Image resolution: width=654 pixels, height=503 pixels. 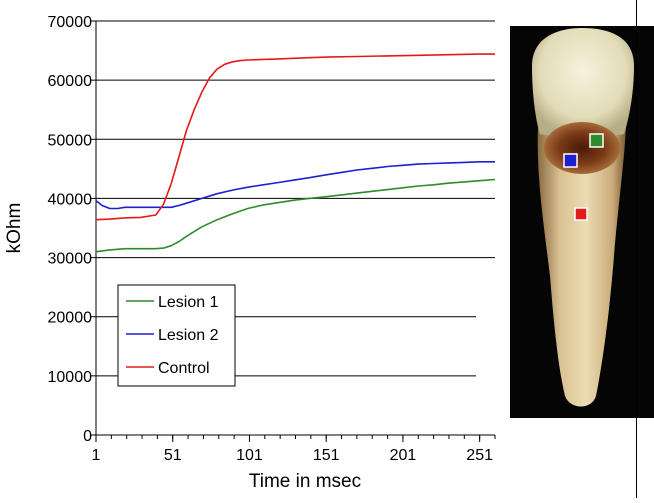 What do you see at coordinates (582, 148) in the screenshot?
I see `lesion-area` at bounding box center [582, 148].